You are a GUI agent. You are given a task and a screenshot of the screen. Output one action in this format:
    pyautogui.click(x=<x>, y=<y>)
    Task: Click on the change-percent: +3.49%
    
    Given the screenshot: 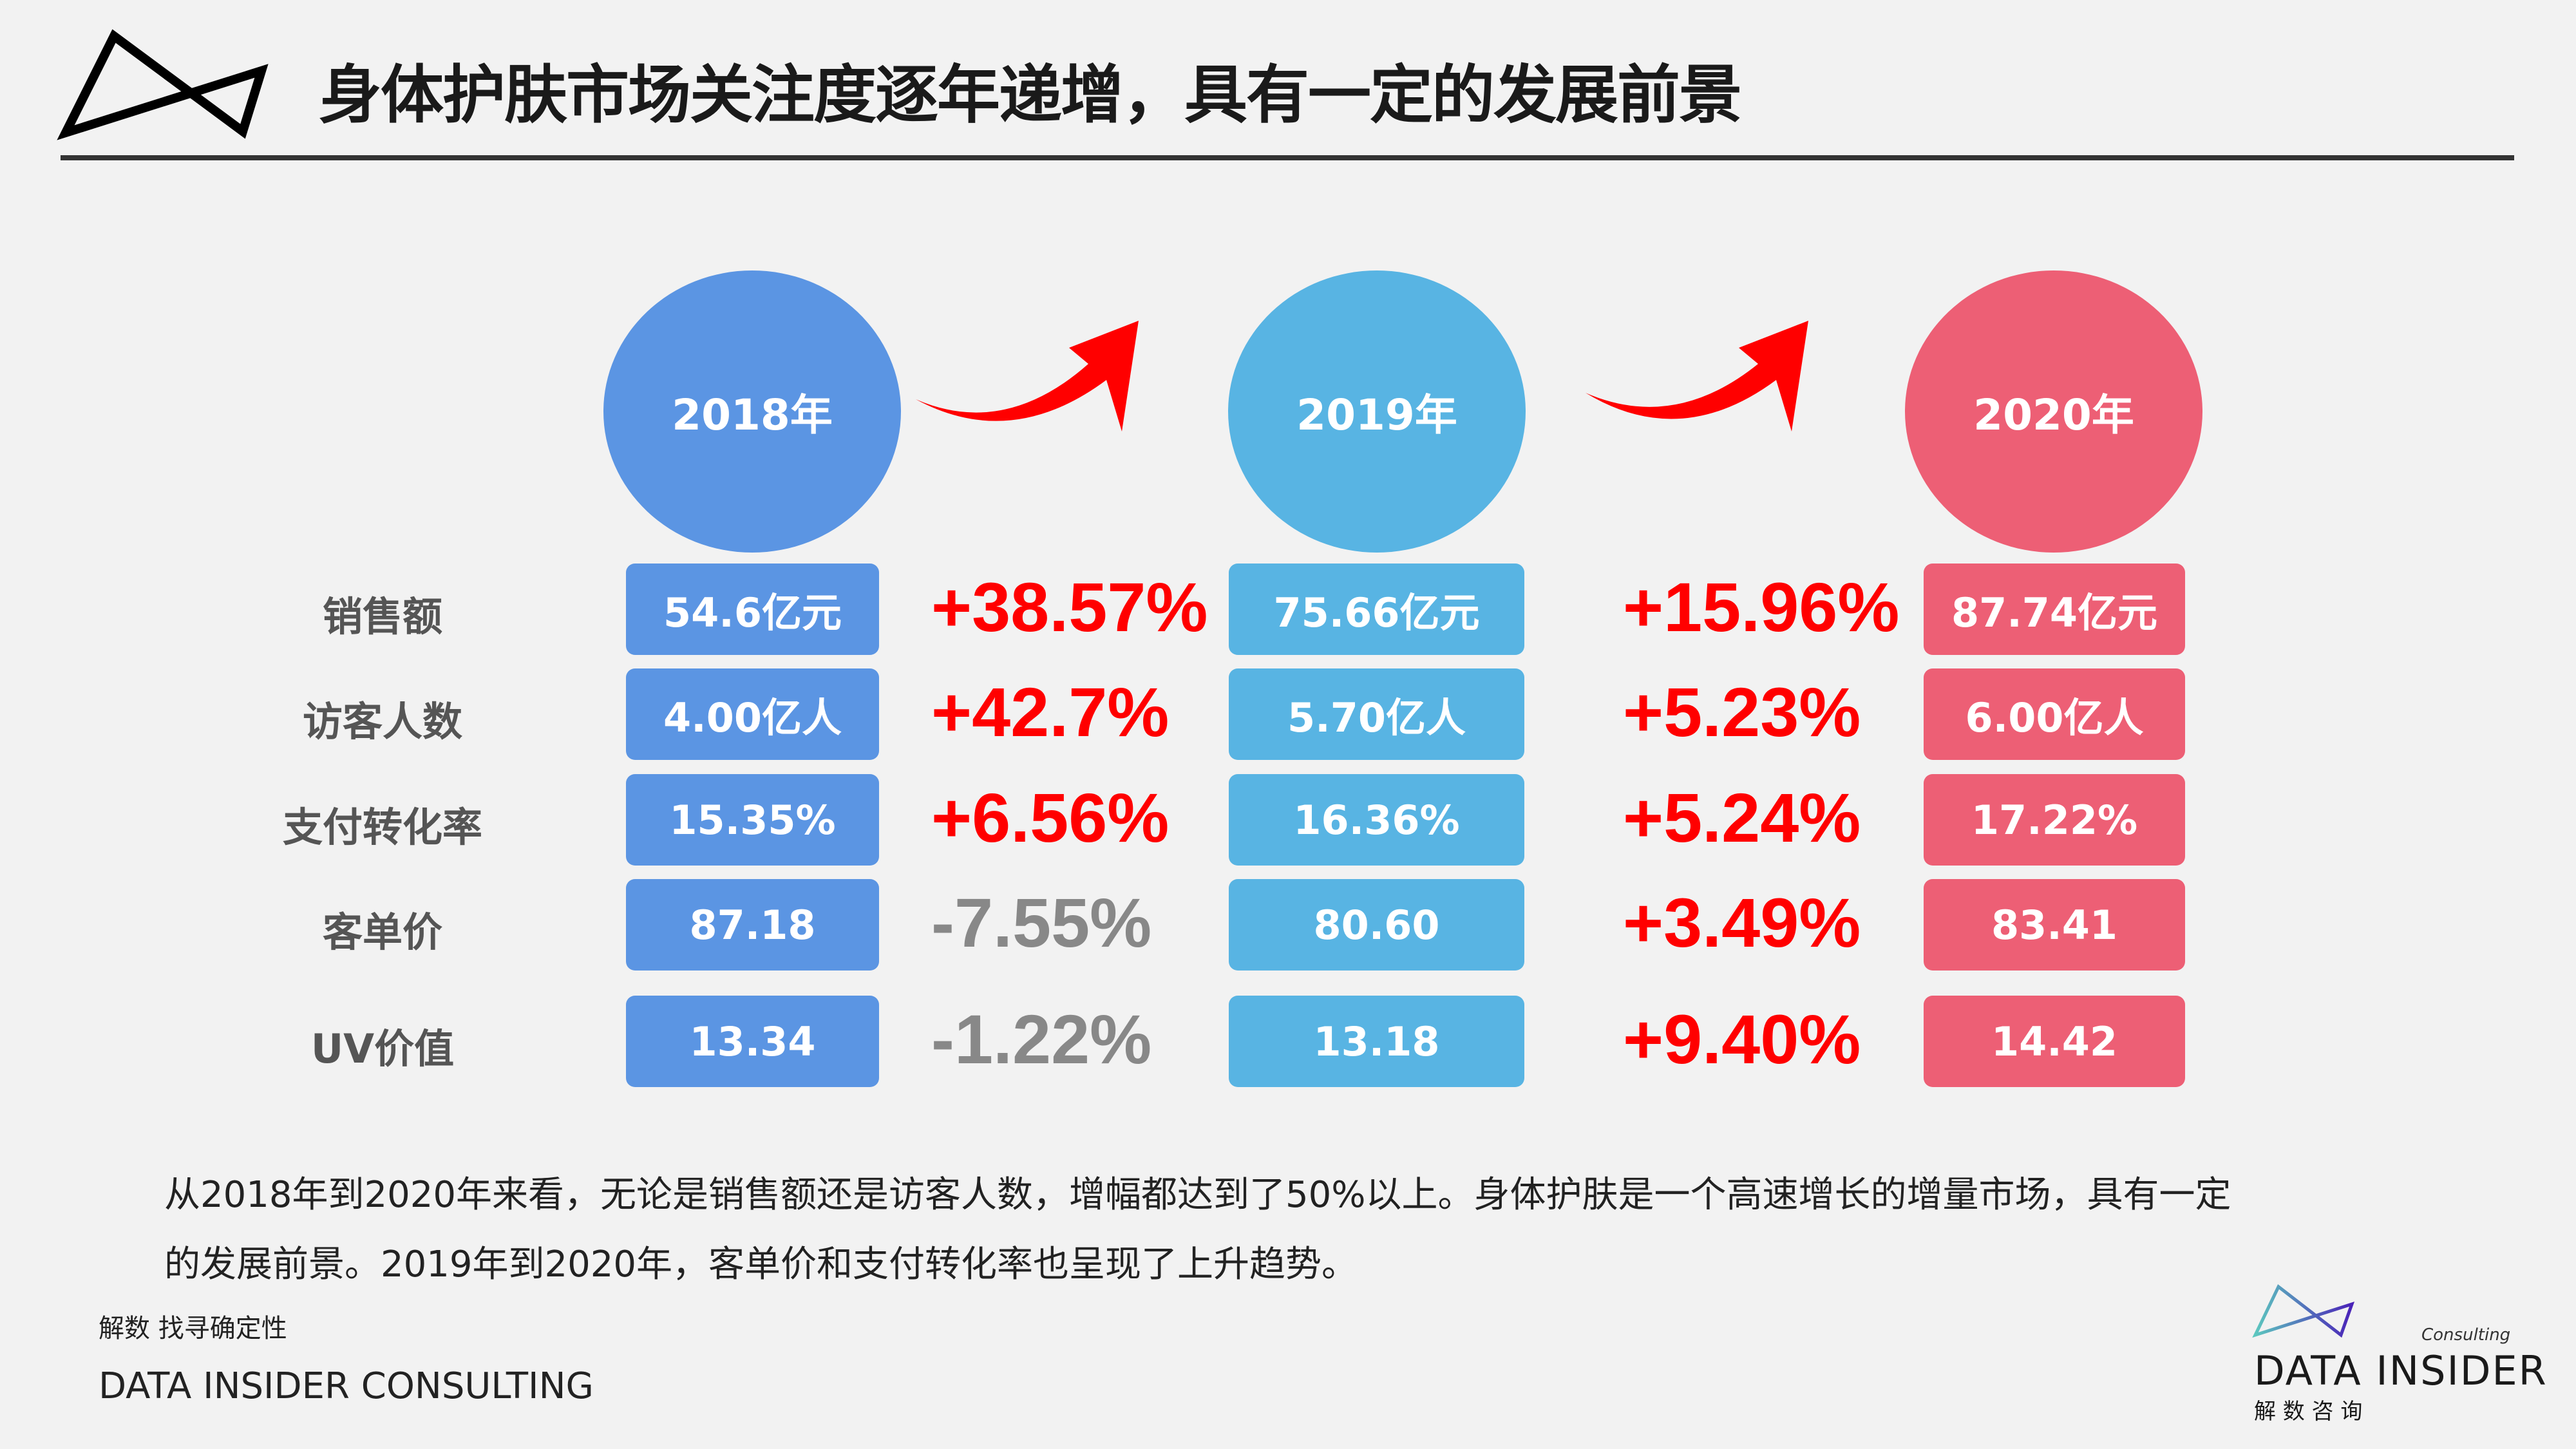 What is the action you would take?
    pyautogui.click(x=1742, y=922)
    